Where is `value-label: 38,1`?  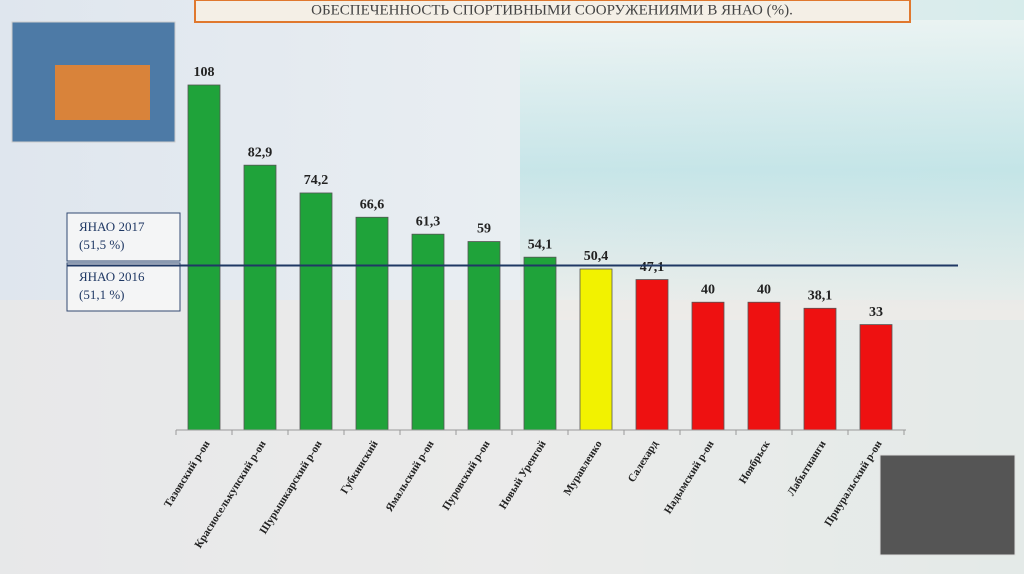 value-label: 38,1 is located at coordinates (820, 296).